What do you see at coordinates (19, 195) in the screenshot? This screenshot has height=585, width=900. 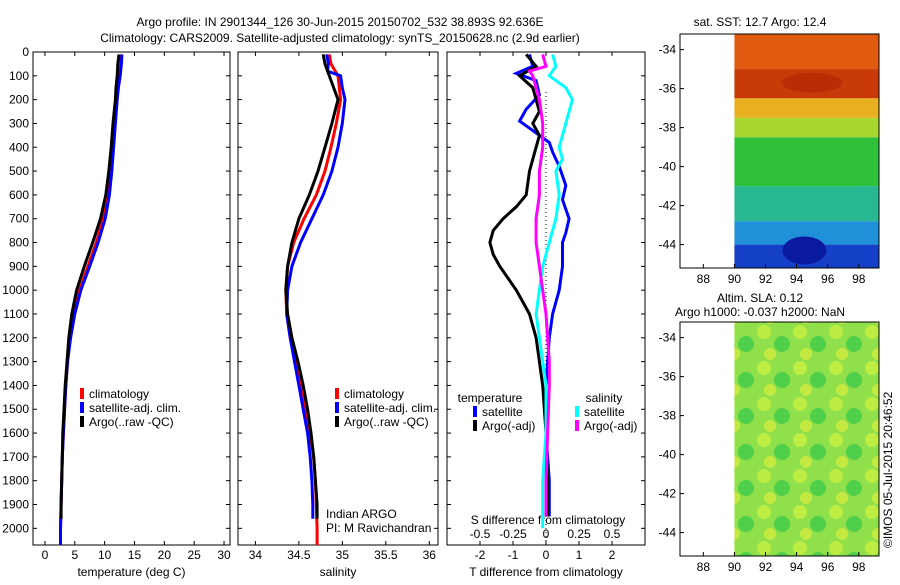 I see `depth-tick-label: 600` at bounding box center [19, 195].